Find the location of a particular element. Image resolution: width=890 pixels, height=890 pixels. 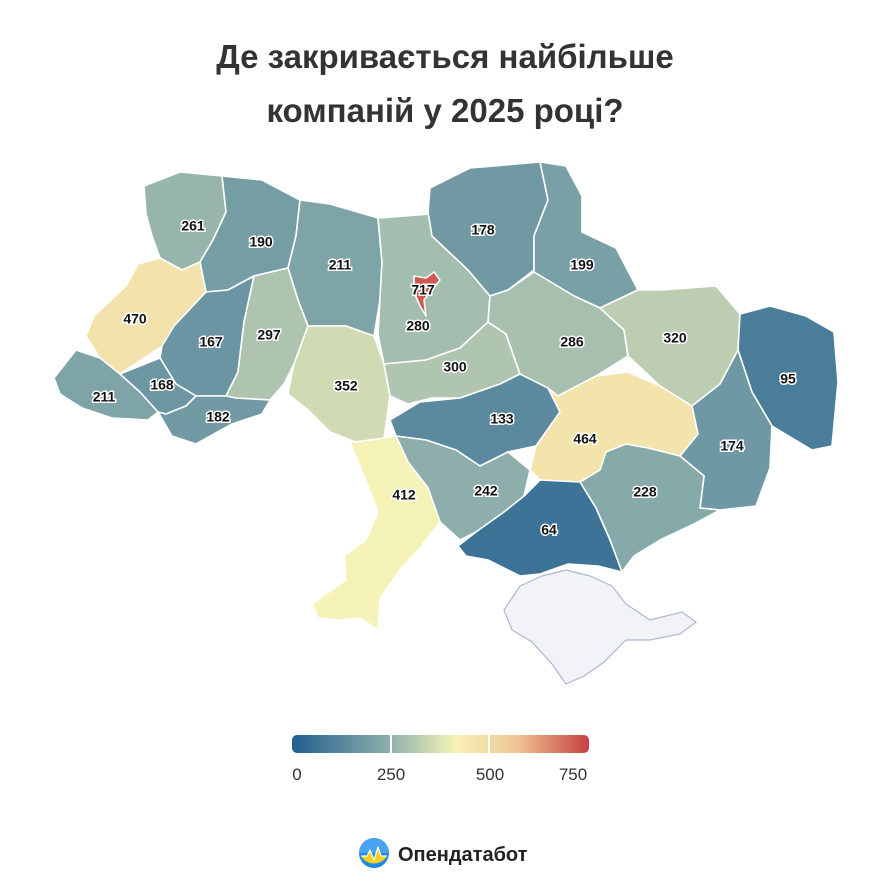

region-value-label-vinnytsia: 352 is located at coordinates (346, 386).